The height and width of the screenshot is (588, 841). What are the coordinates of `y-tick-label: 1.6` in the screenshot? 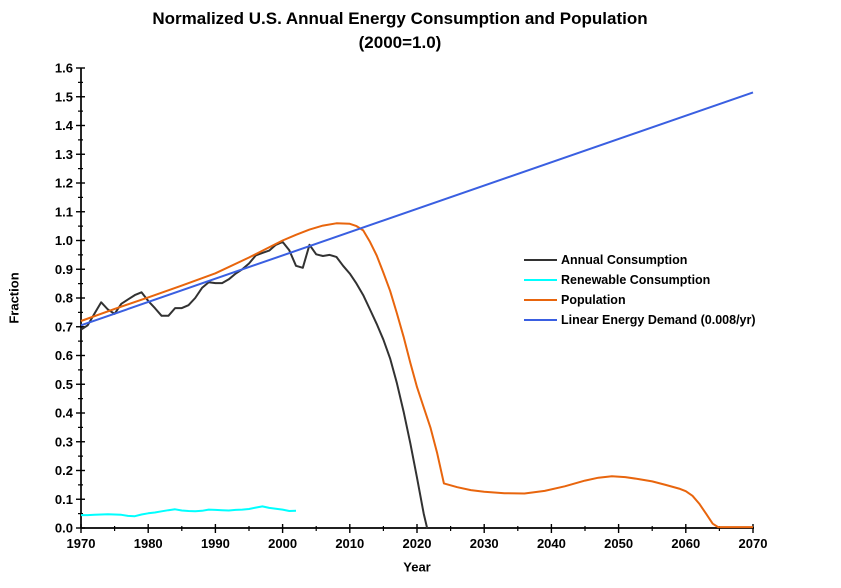 It's located at (64, 68).